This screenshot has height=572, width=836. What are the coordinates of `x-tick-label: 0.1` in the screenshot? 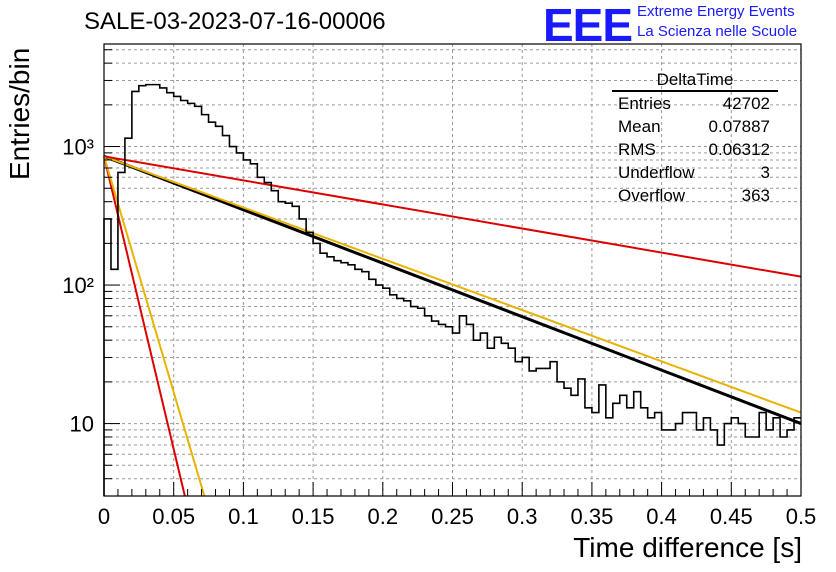 It's located at (243, 516).